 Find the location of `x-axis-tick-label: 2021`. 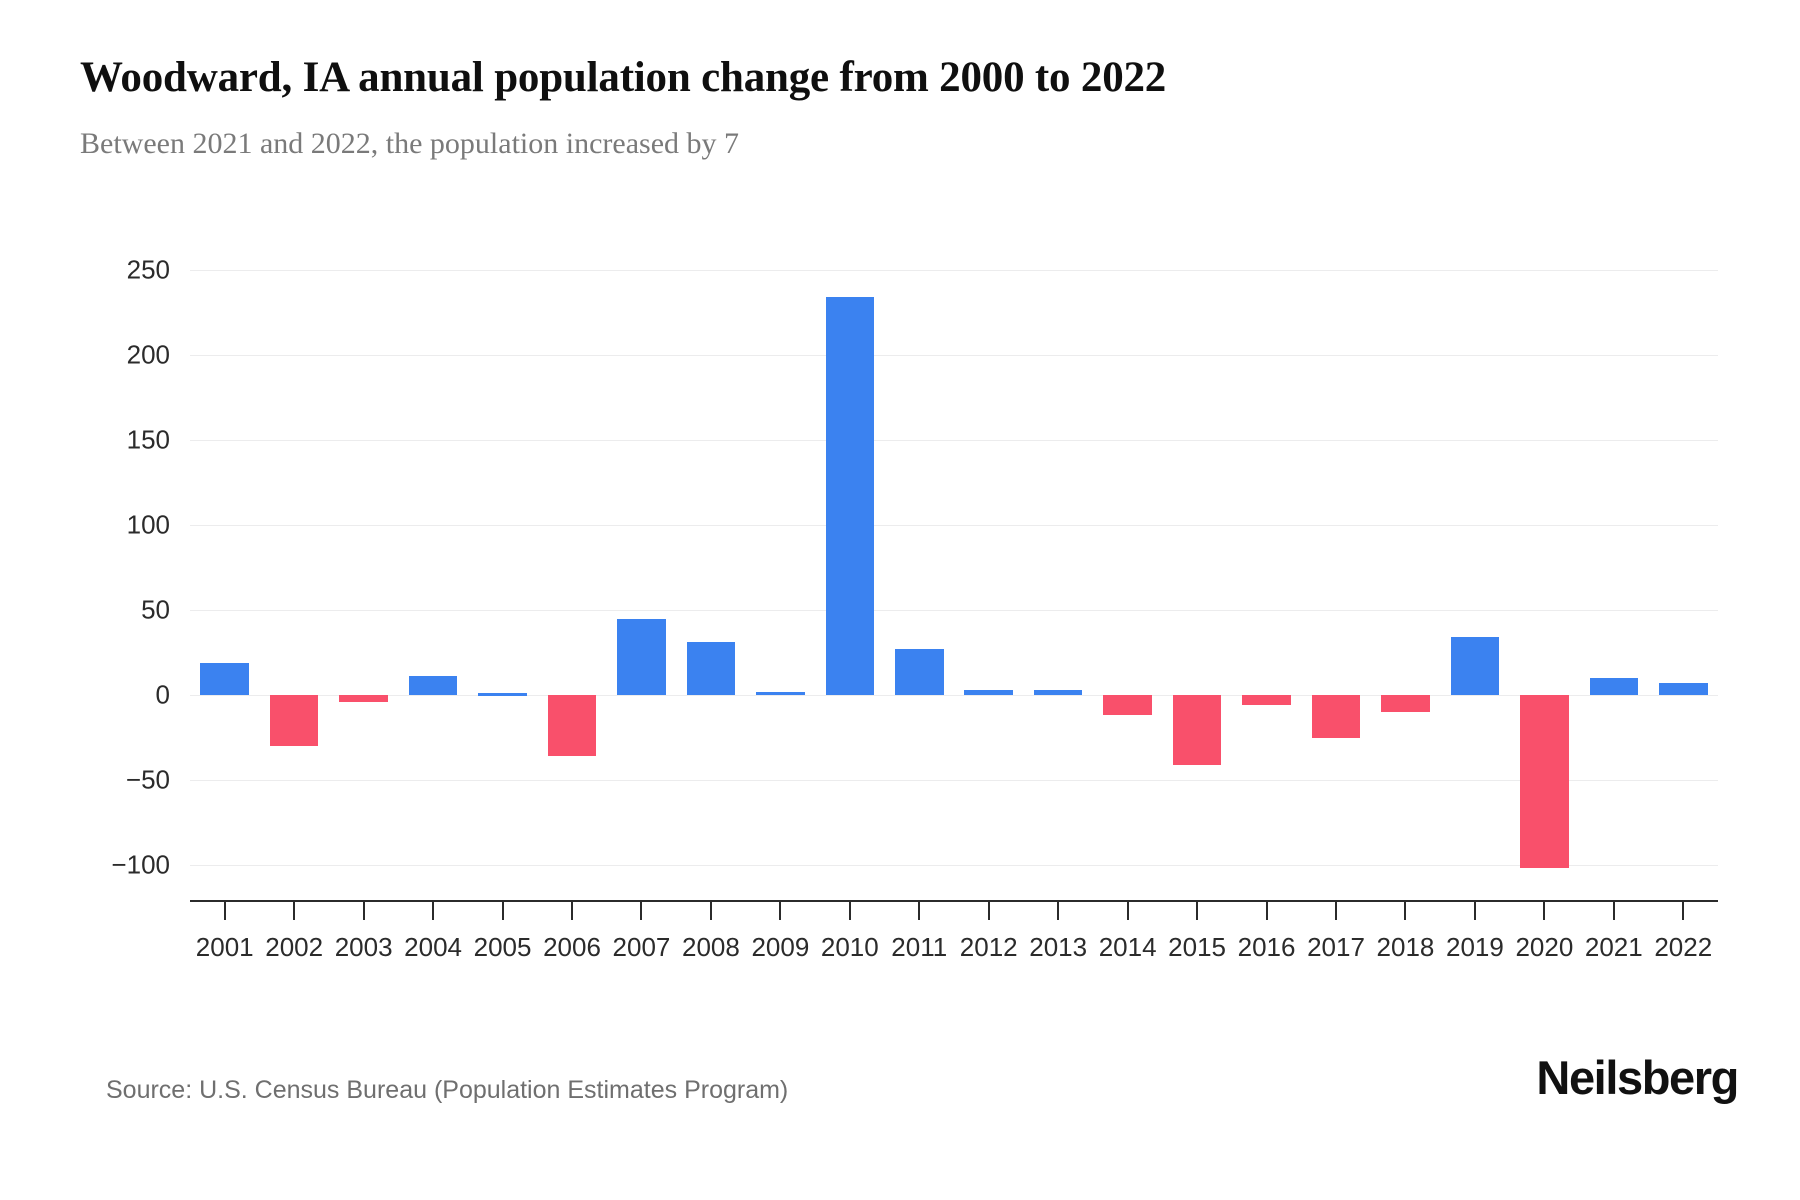

x-axis-tick-label: 2021 is located at coordinates (1613, 947).